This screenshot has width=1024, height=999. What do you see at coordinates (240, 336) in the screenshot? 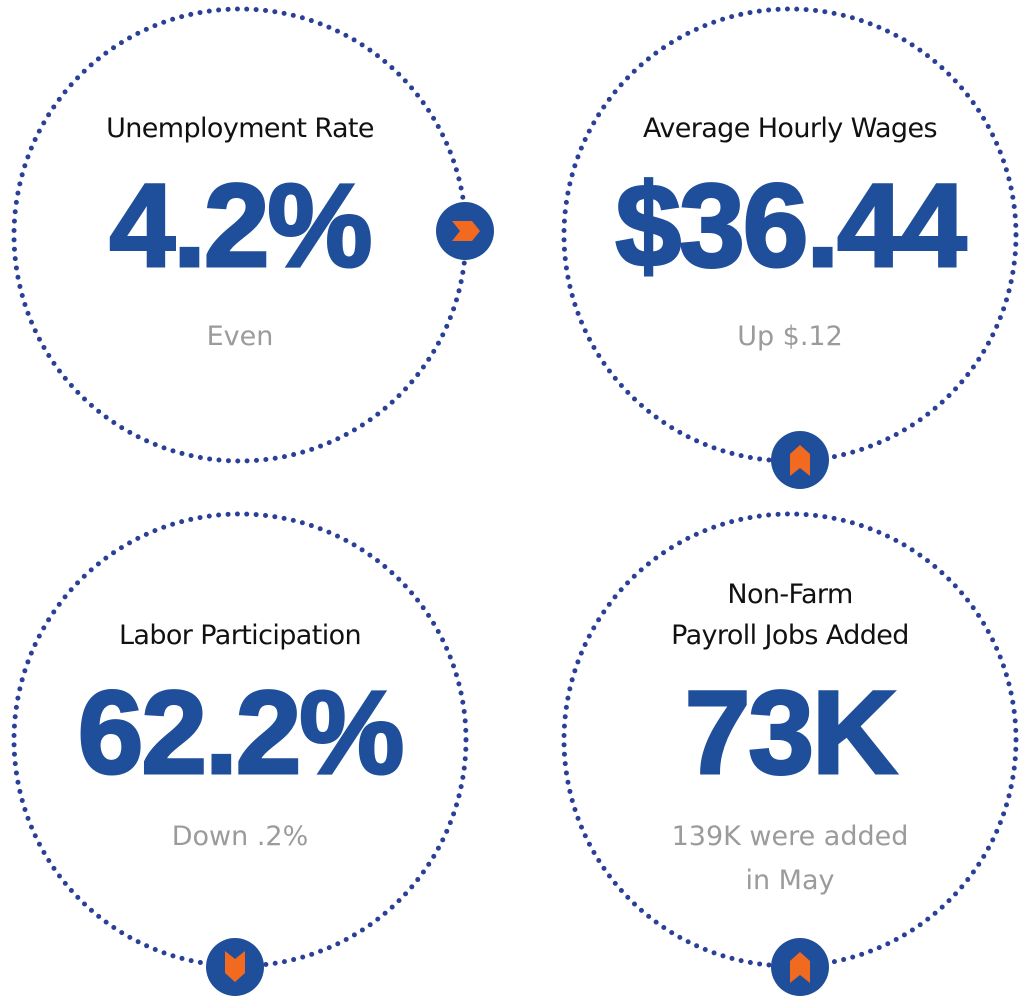
I see `stat-change-note: Even` at bounding box center [240, 336].